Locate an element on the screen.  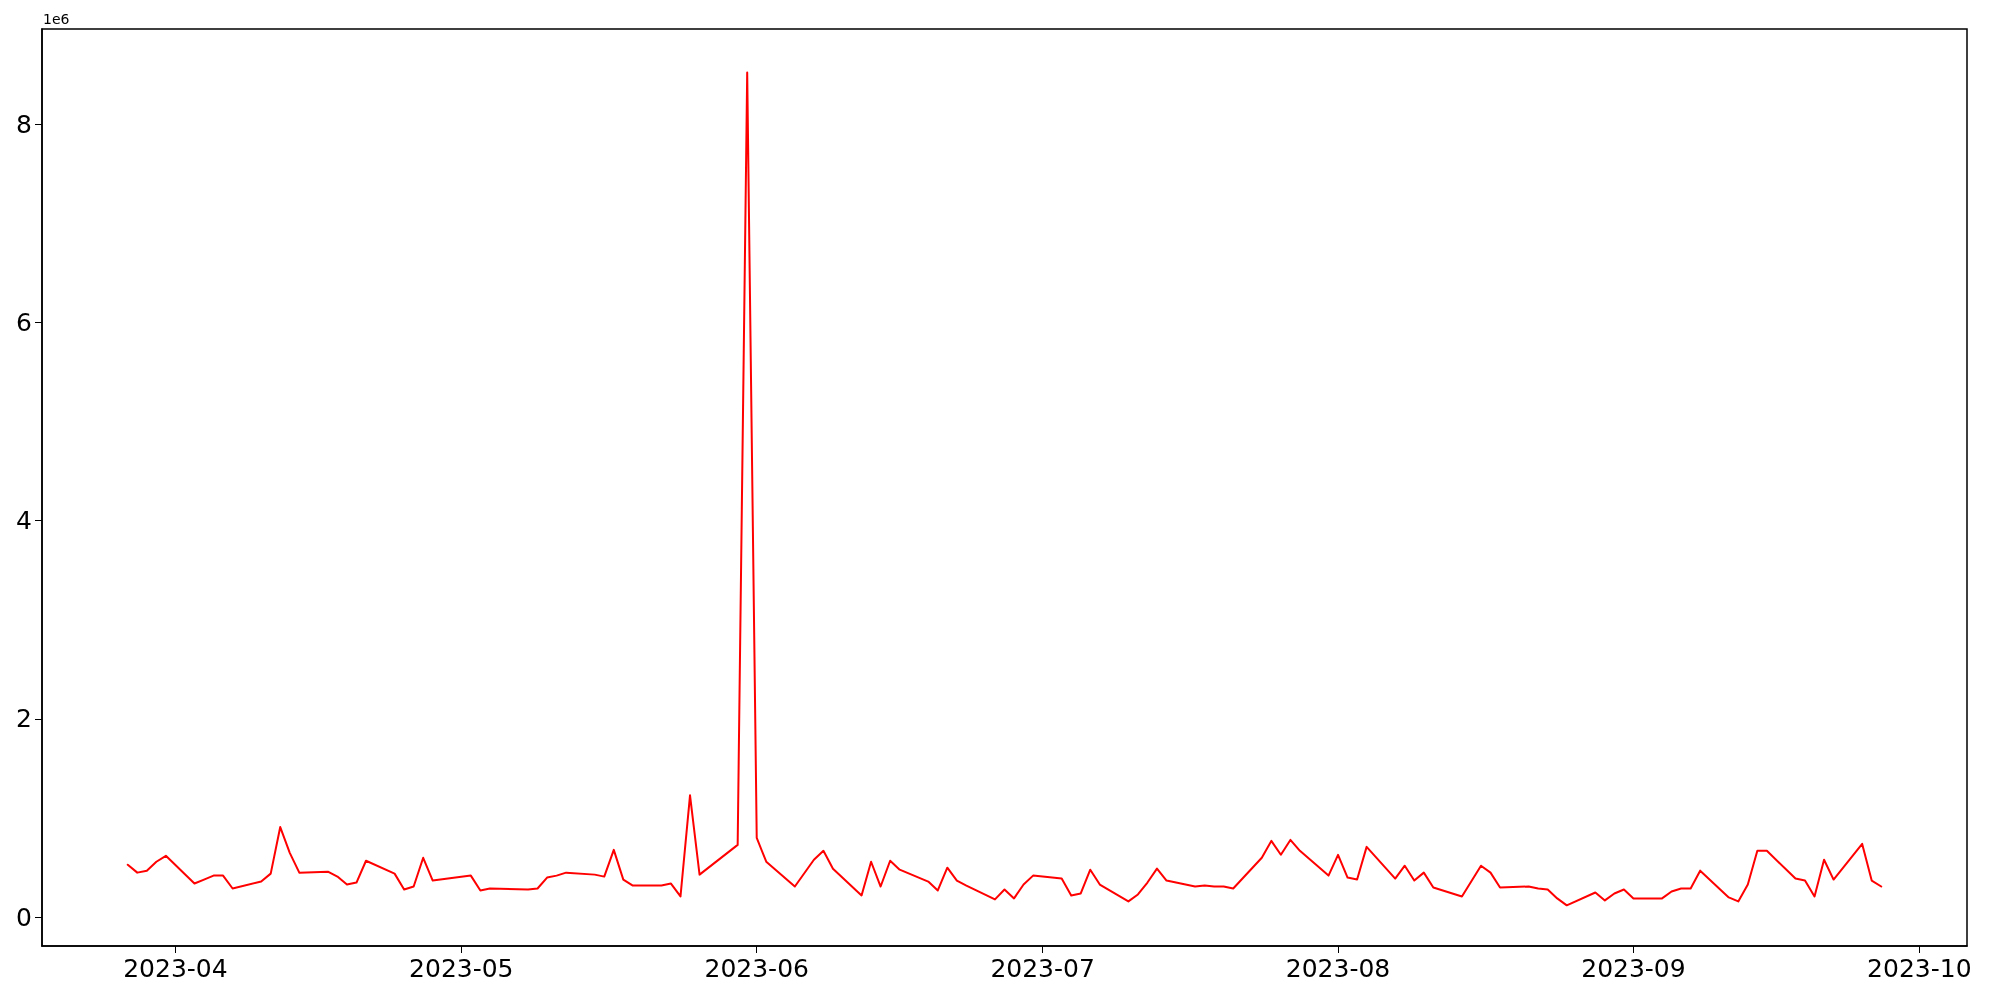
x-tick-label: 2023-04 is located at coordinates (175, 968).